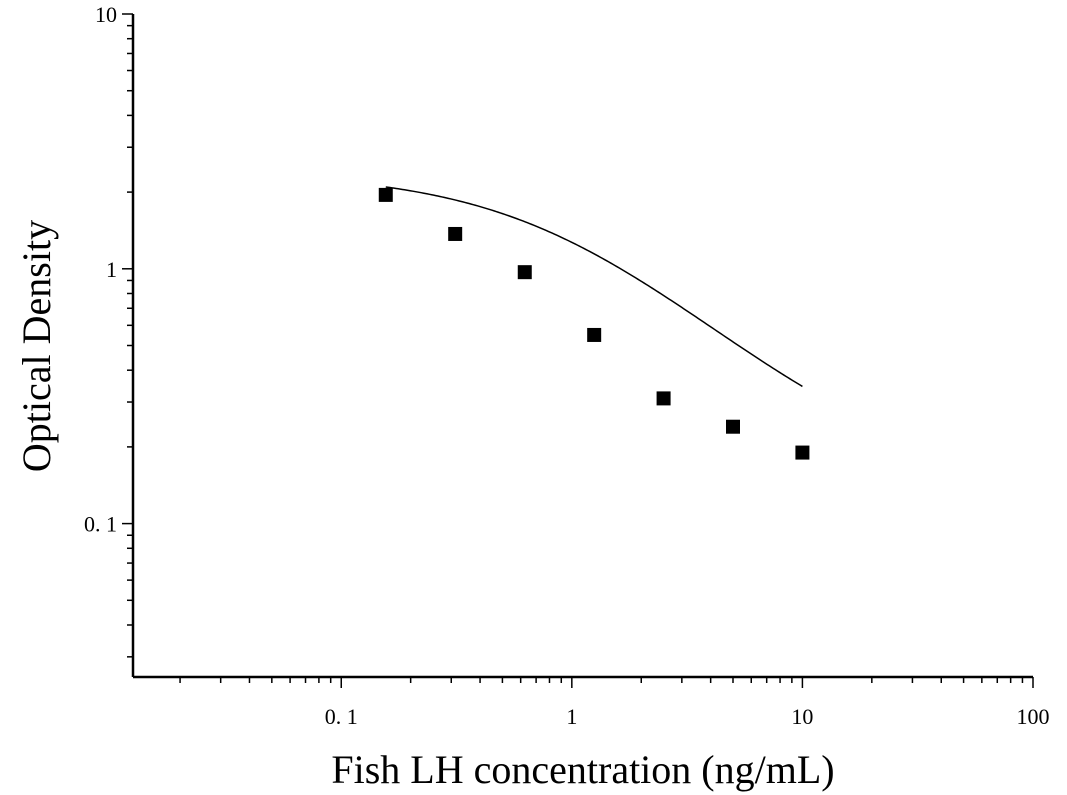 The width and height of the screenshot is (1067, 795). Describe the element at coordinates (582, 769) in the screenshot. I see `x-axis-title: Fish LH concentration (ng/mL)` at that location.